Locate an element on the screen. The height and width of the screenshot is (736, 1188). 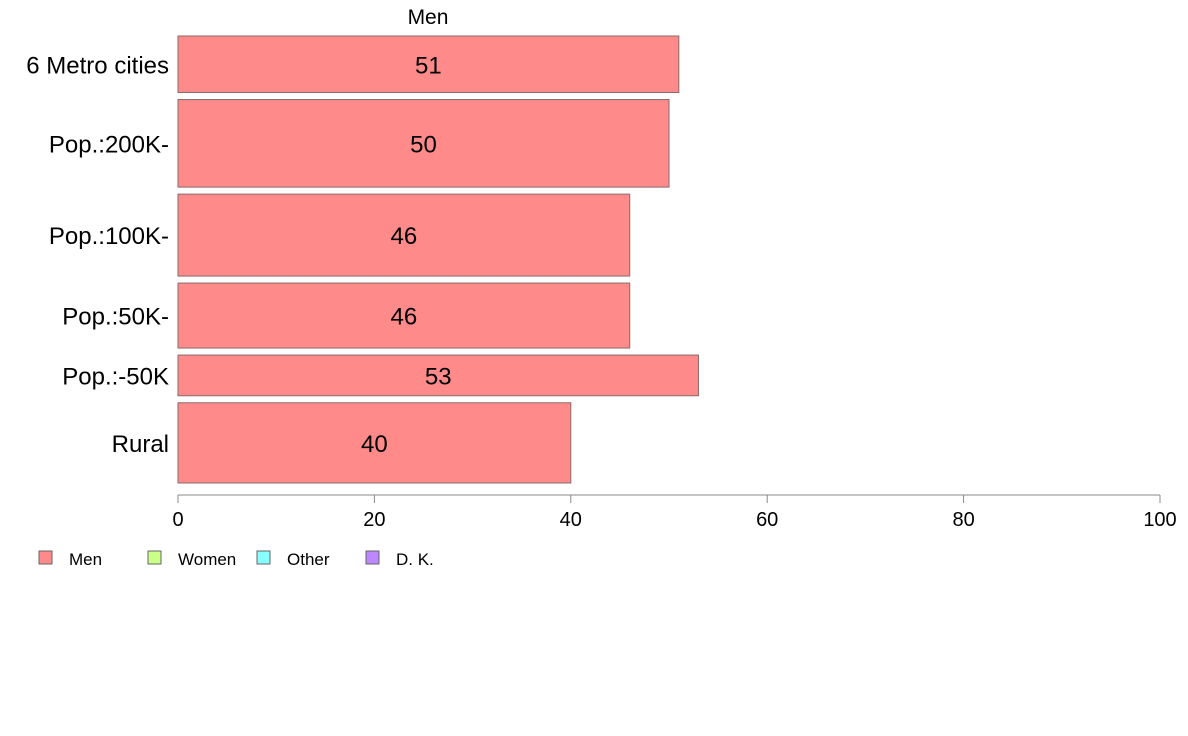
category-label: Pop.:50K- is located at coordinates (115, 317).